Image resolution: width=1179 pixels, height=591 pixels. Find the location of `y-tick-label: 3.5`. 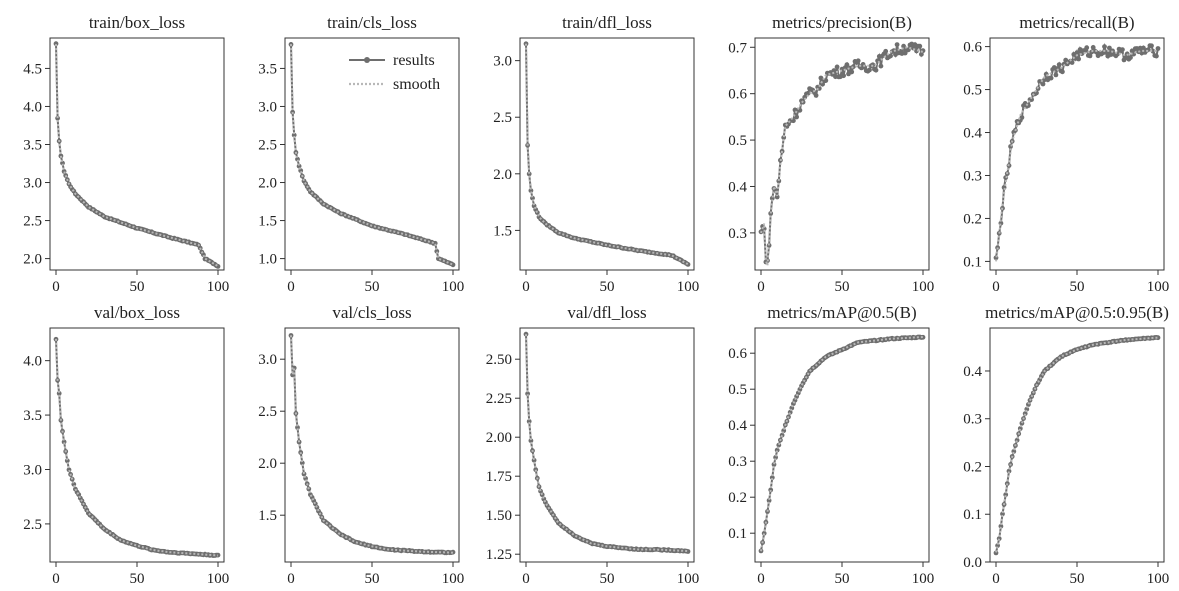

y-tick-label: 3.5 is located at coordinates (267, 69).